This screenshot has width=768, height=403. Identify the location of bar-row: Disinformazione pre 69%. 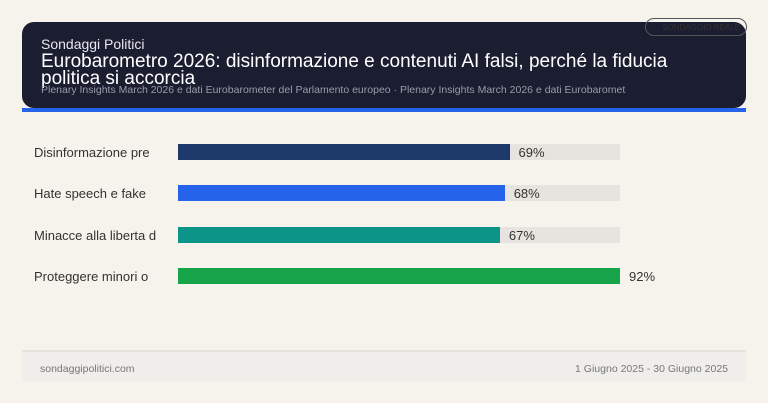
(384, 153).